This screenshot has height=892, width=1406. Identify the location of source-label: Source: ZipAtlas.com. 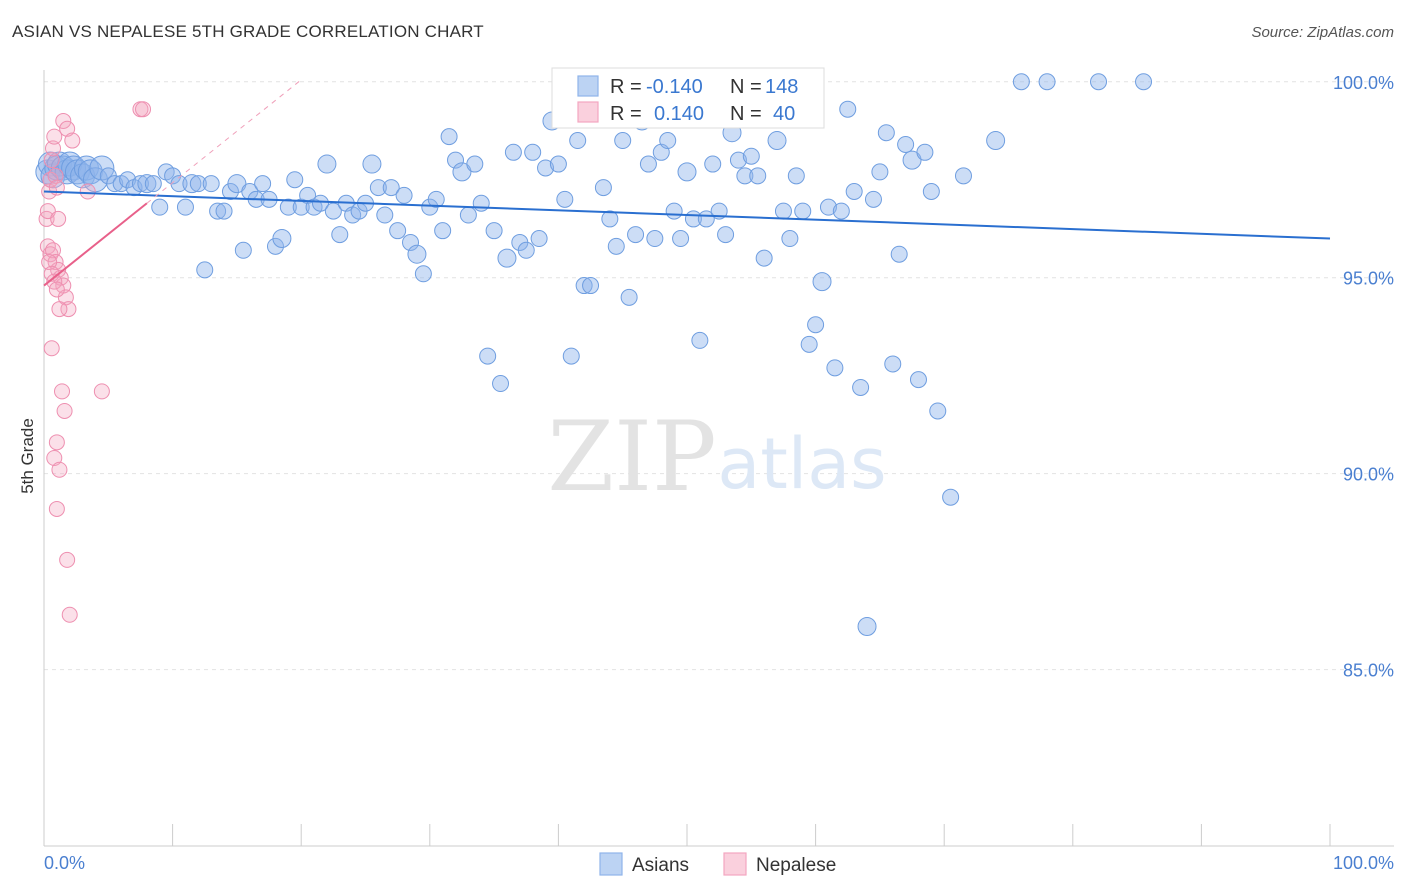
(1322, 32).